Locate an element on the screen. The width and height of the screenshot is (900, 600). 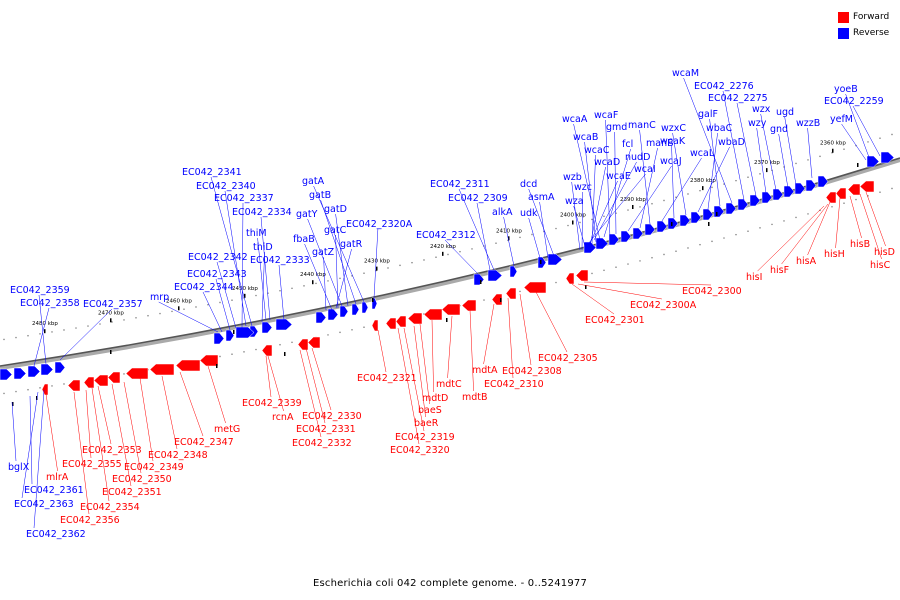
forward-gene-label: baeR is located at coordinates (426, 423).